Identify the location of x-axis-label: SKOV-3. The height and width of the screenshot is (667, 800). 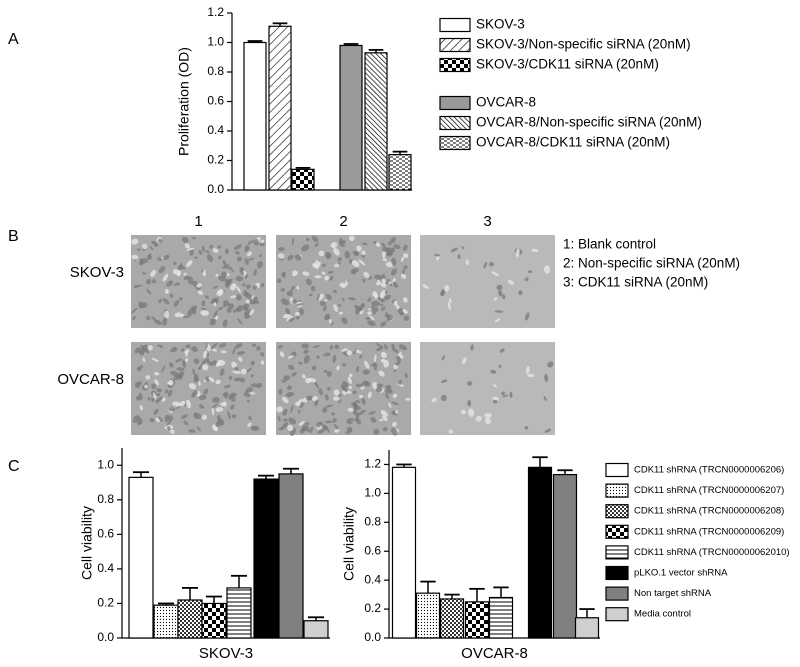
(226, 653).